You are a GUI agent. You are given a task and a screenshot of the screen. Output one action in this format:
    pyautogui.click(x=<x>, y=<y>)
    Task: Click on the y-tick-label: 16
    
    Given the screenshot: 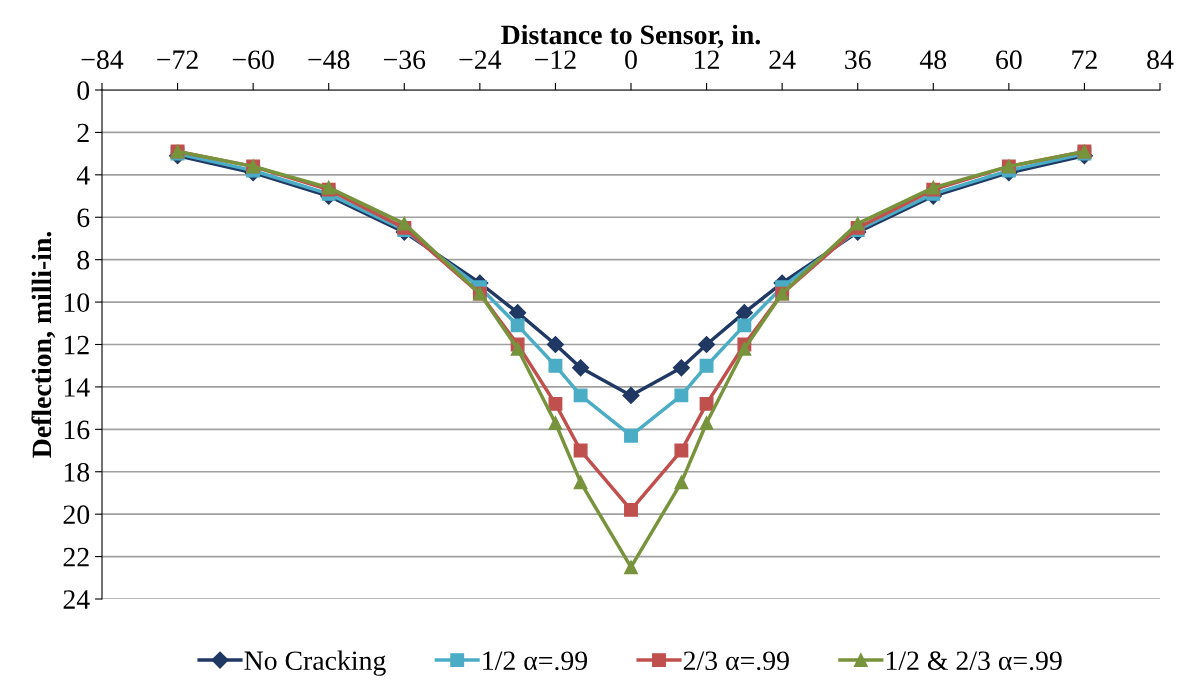 What is the action you would take?
    pyautogui.click(x=77, y=430)
    